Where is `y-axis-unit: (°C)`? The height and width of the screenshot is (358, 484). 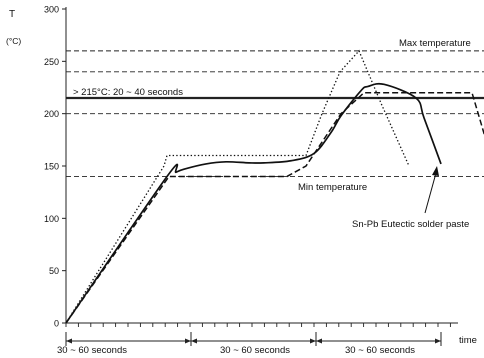
y-axis-unit: (°C) is located at coordinates (13, 41).